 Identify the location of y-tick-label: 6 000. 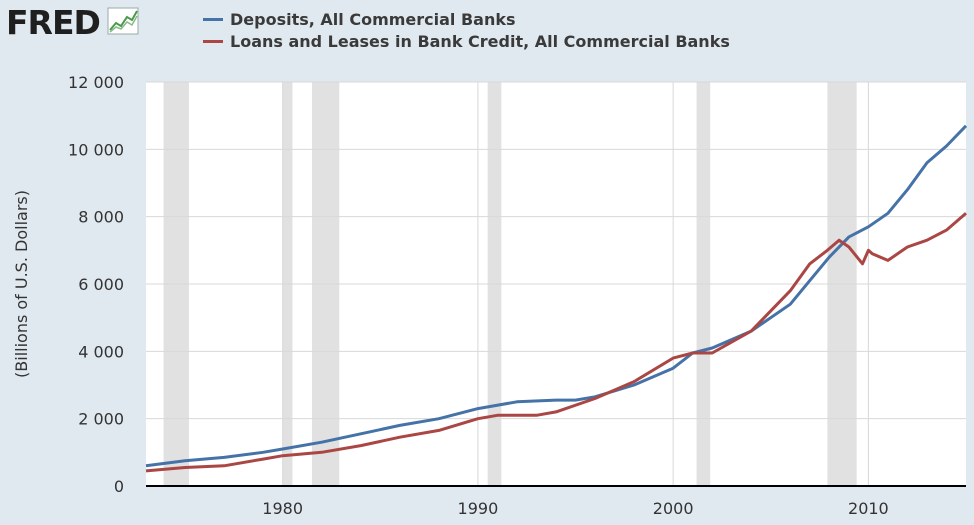
(101, 284).